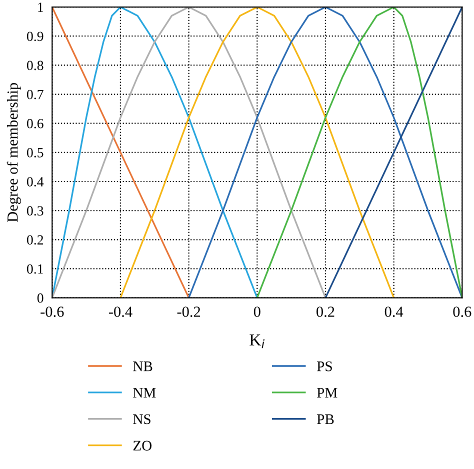 Image resolution: width=474 pixels, height=469 pixels. What do you see at coordinates (142, 445) in the screenshot?
I see `legend-label: ZO` at bounding box center [142, 445].